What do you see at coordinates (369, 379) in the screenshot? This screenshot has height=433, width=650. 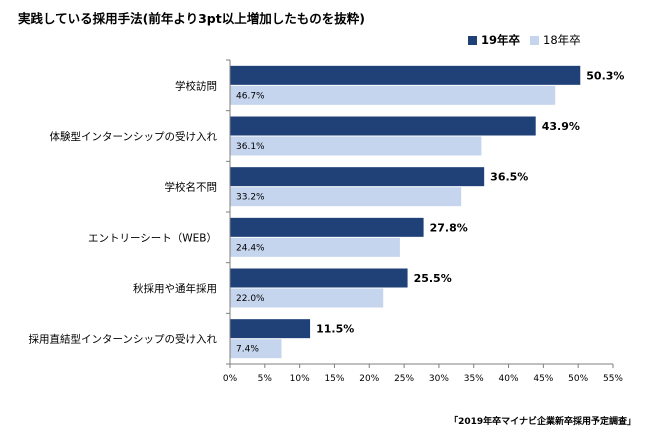 I see `x-tick-label: 20%` at bounding box center [369, 379].